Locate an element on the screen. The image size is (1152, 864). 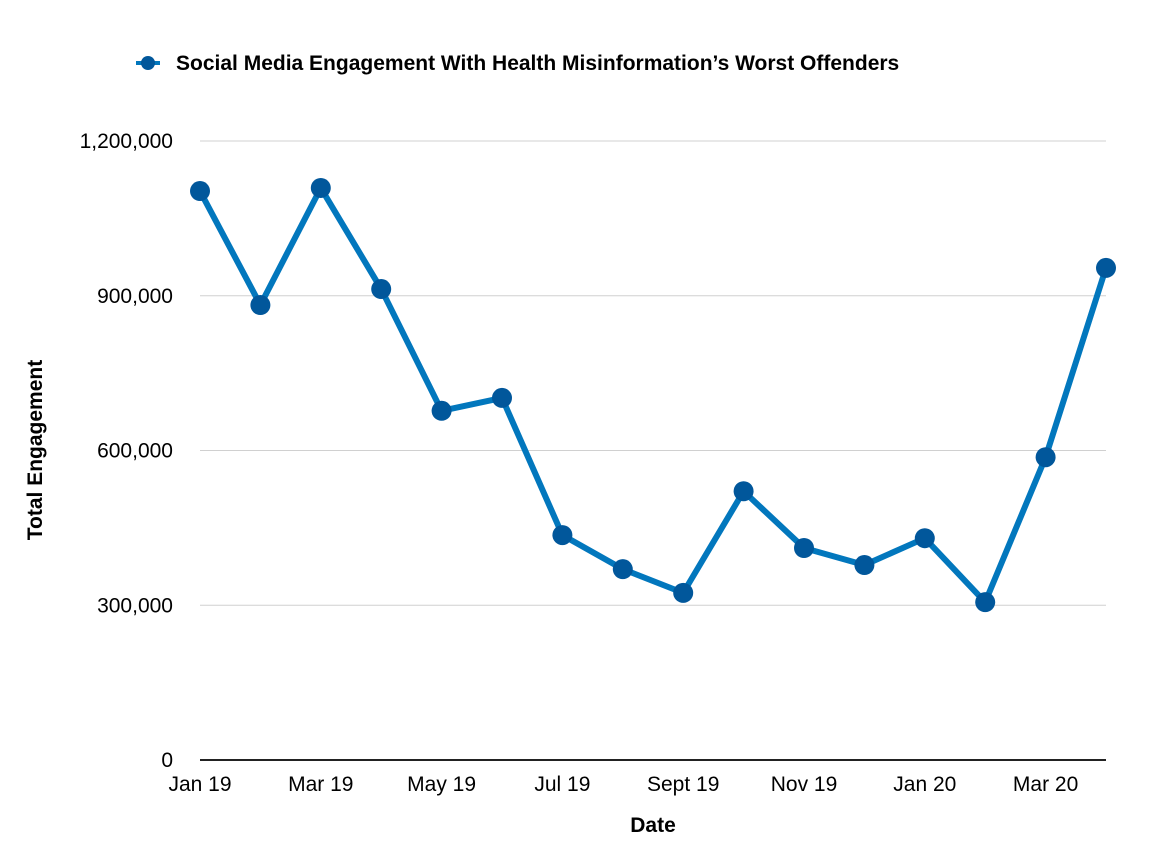
x-tick-label: Jul 19 is located at coordinates (562, 784).